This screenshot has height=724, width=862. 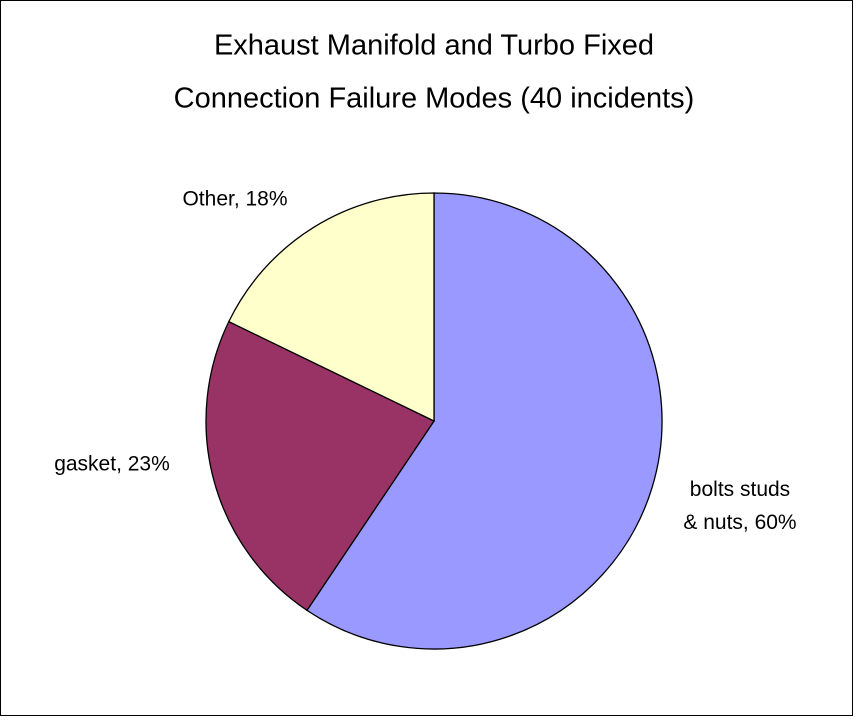 I want to click on pie-slice, so click(x=331, y=307).